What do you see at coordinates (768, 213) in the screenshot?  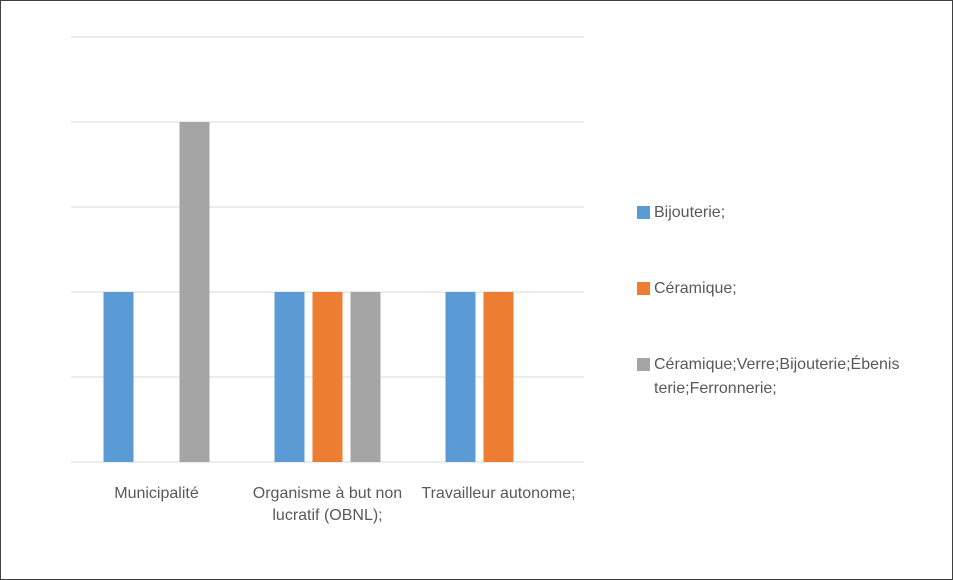 I see `legend-item: Bijouterie;` at bounding box center [768, 213].